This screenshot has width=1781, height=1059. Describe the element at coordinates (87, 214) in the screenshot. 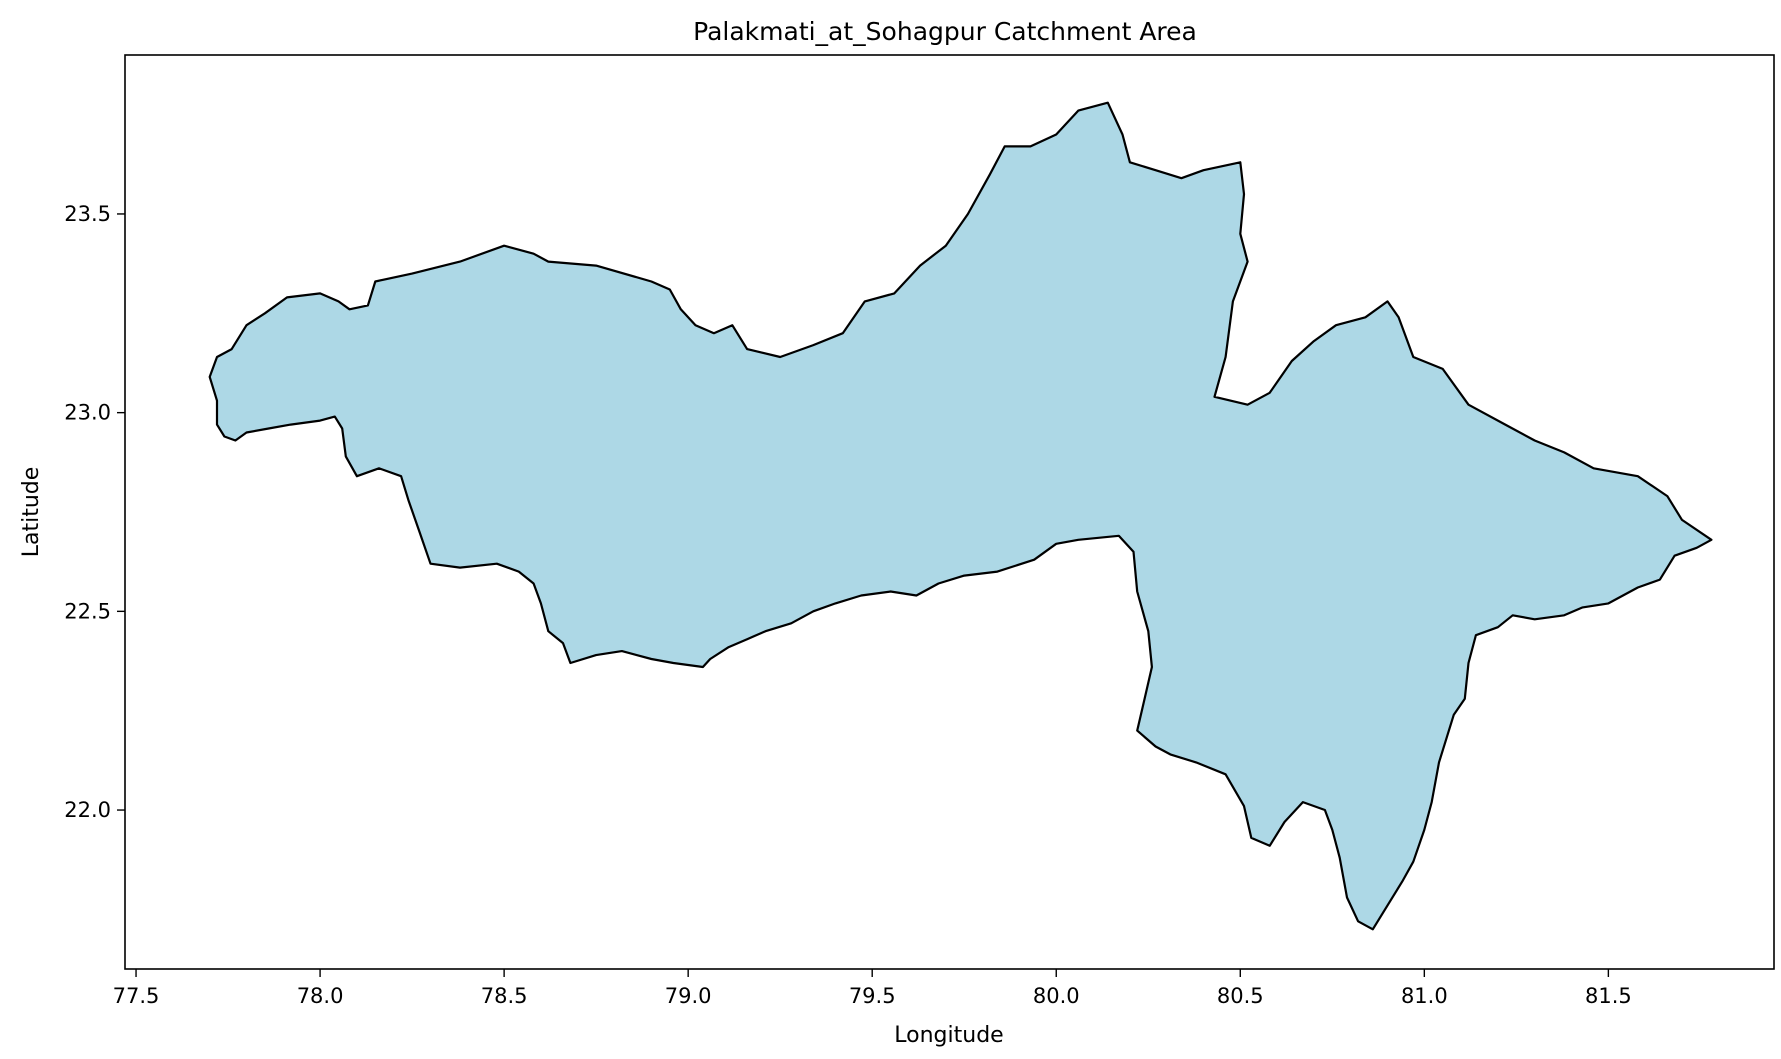

I see `y-tick-label: 23.5` at that location.